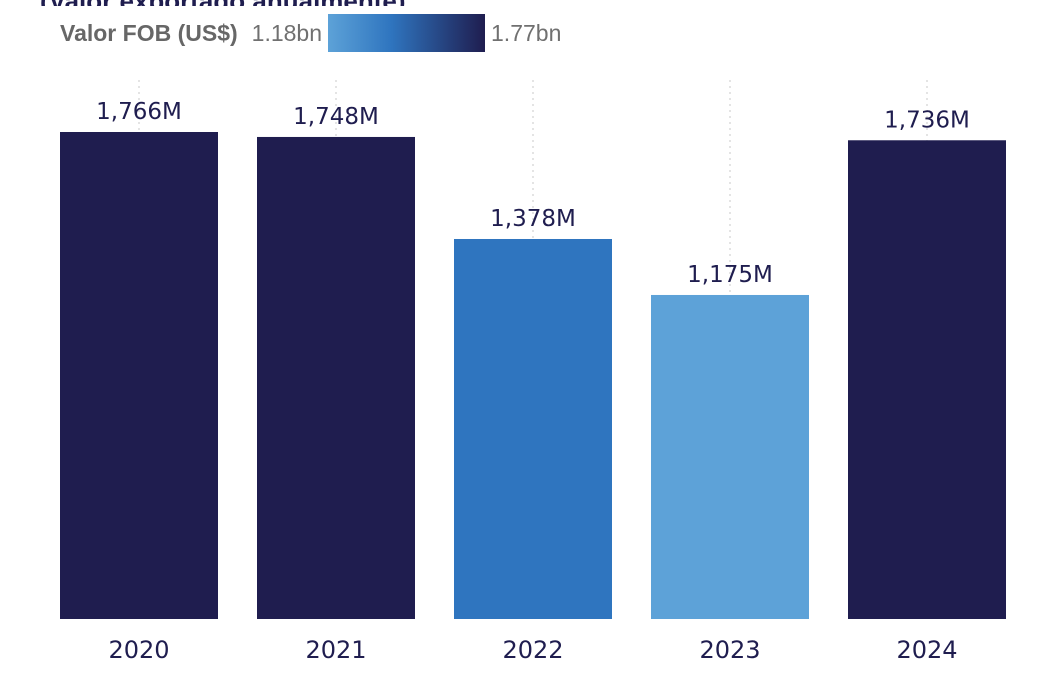  Describe the element at coordinates (139, 112) in the screenshot. I see `data-label-2020: 1,766M` at that location.